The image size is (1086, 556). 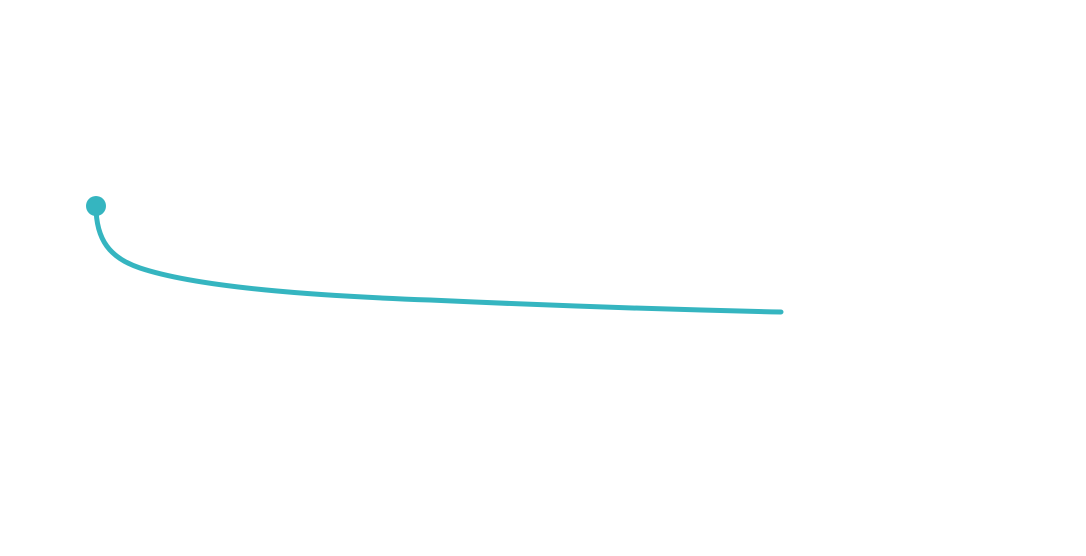 What do you see at coordinates (438, 259) in the screenshot?
I see `connector-line` at bounding box center [438, 259].